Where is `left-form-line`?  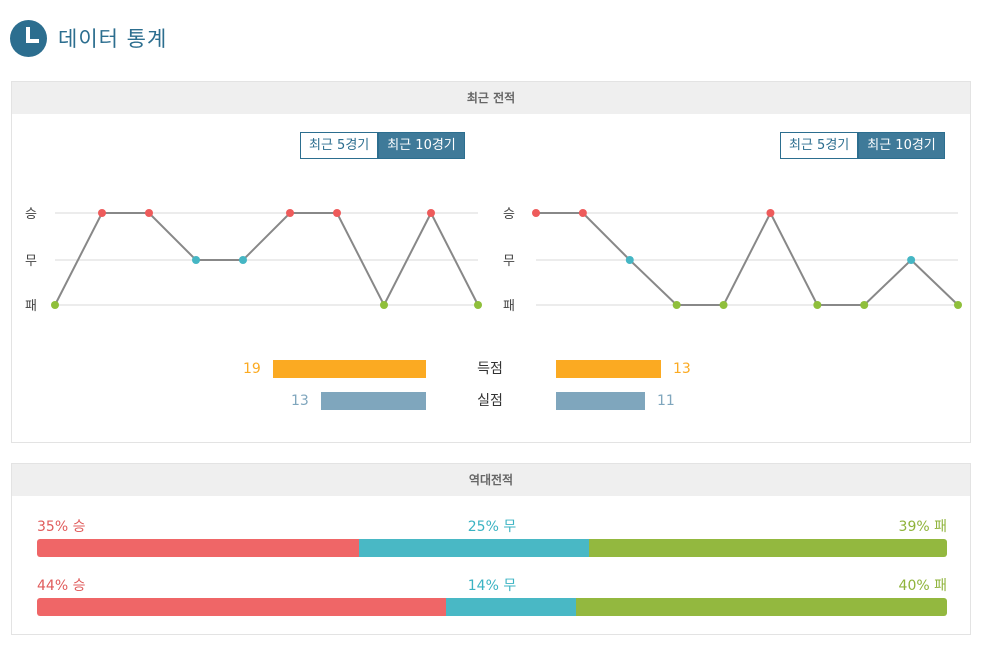
left-form-line is located at coordinates (266, 259).